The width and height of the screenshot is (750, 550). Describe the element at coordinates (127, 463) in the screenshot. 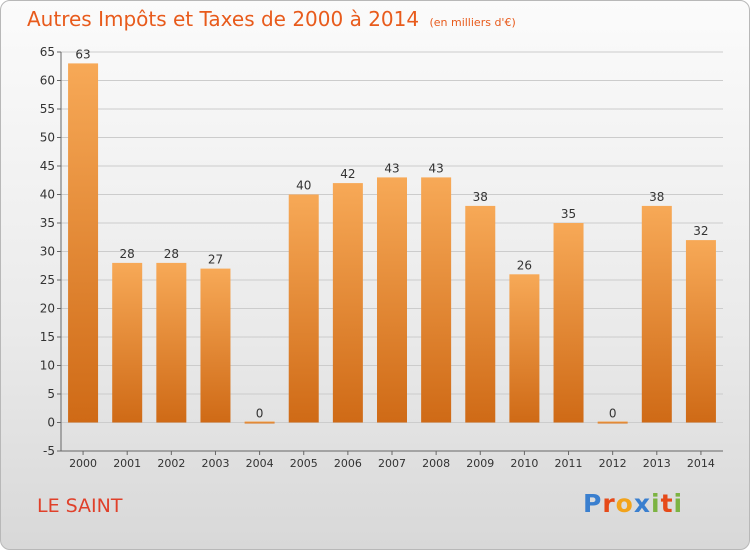

I see `x-tick-label: 2001` at that location.